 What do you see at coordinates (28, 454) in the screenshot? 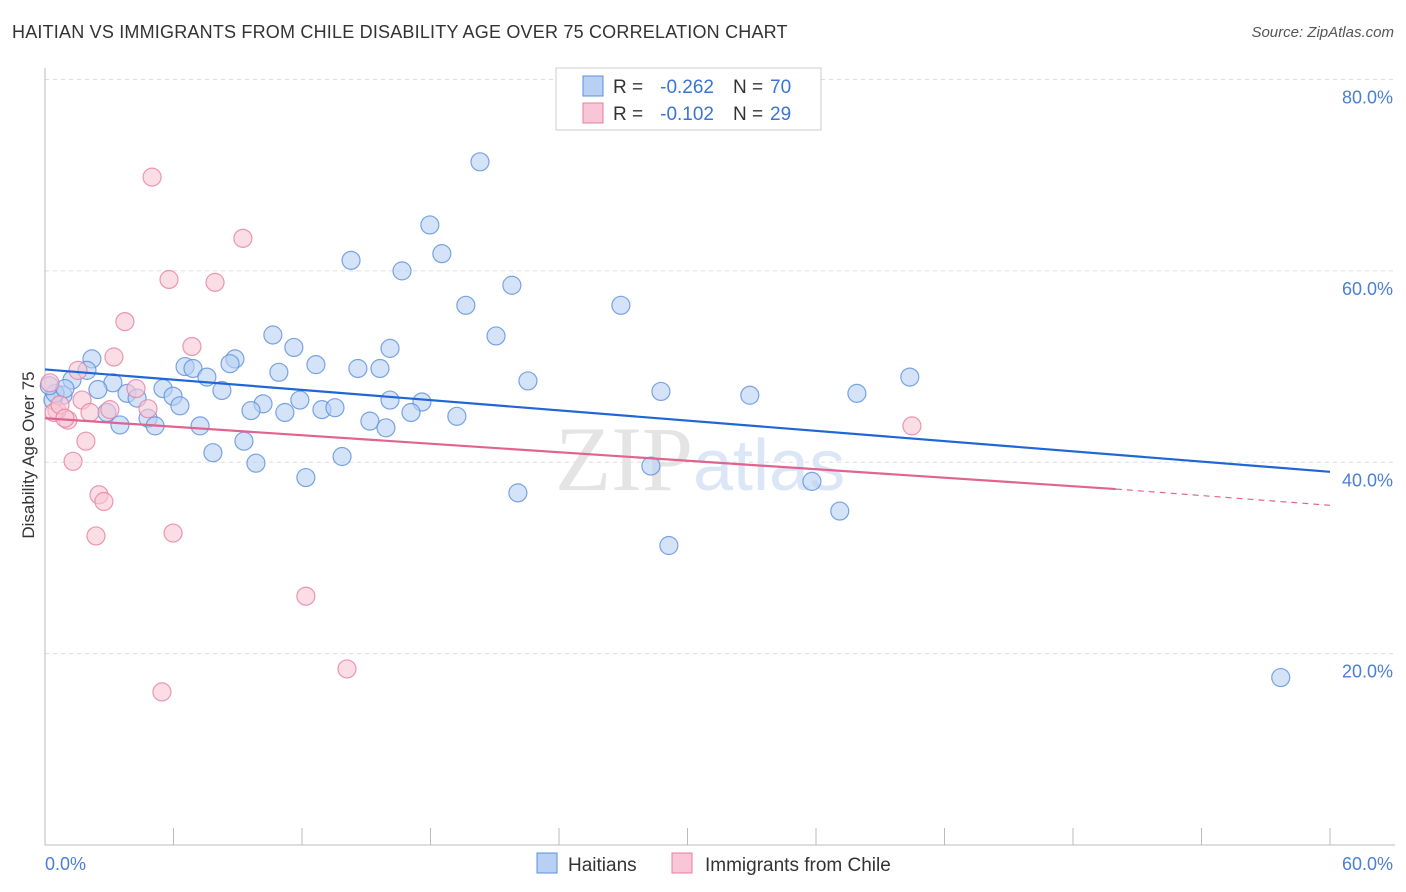
I see `y-axis-label: Disability Age Over 75` at bounding box center [28, 454].